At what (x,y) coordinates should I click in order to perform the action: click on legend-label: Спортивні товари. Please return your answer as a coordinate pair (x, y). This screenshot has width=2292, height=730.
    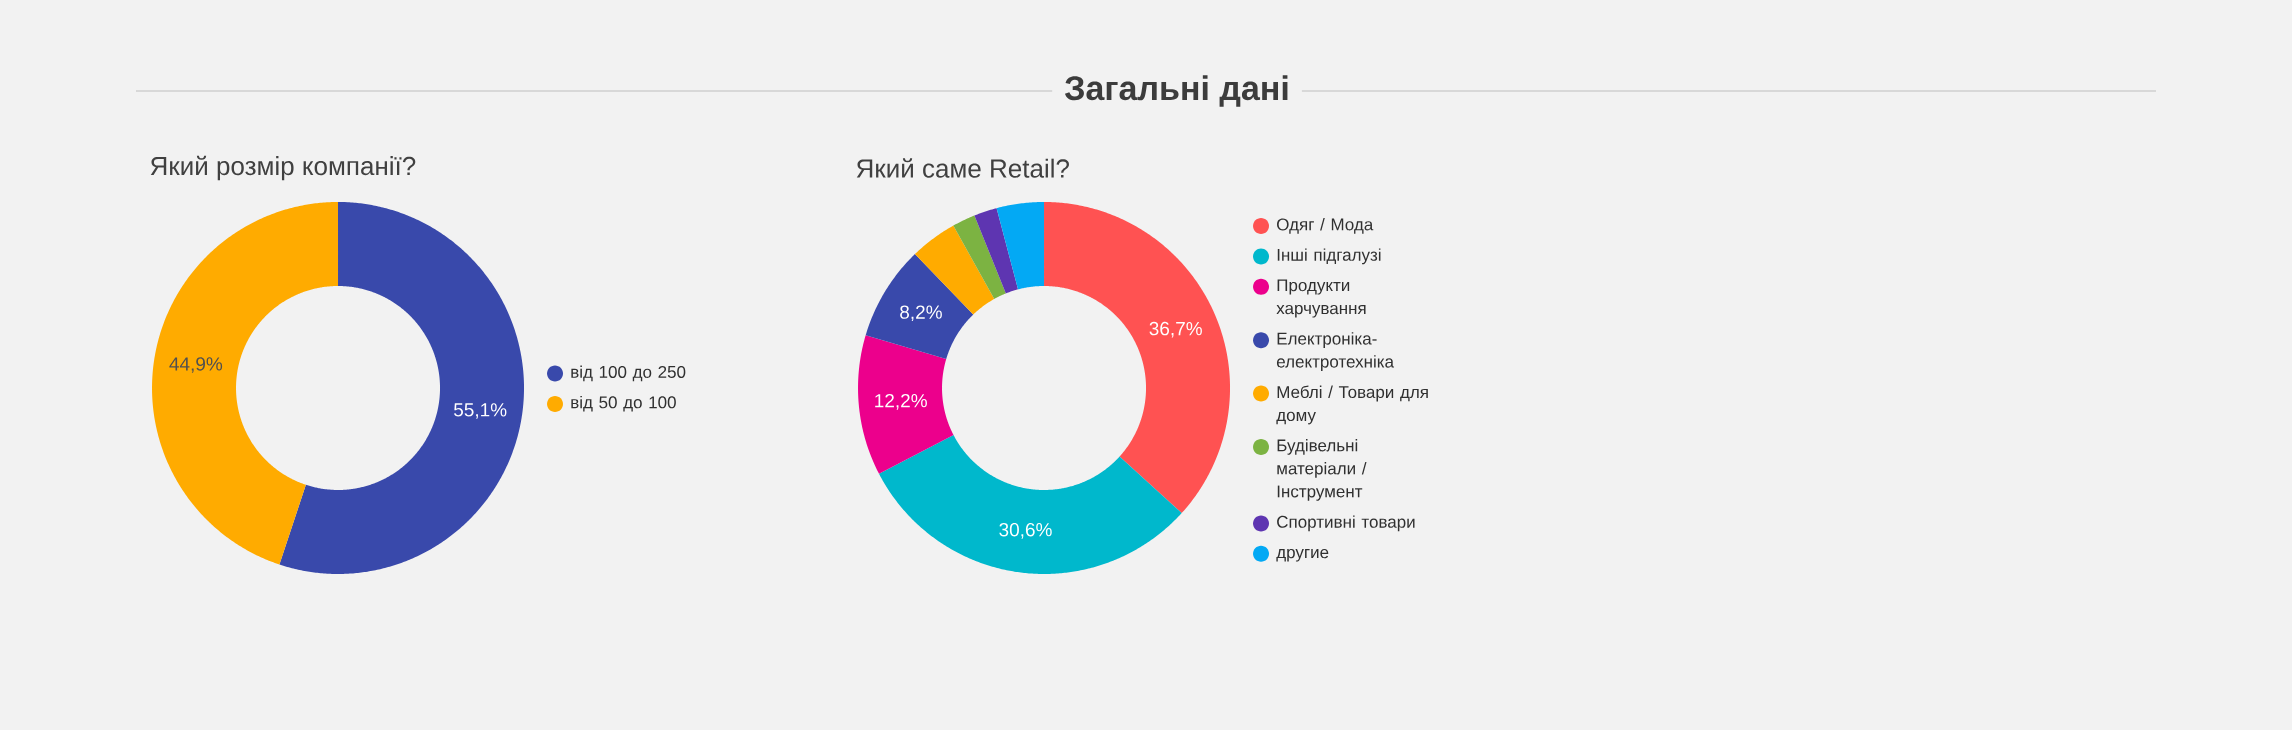
    Looking at the image, I should click on (1346, 523).